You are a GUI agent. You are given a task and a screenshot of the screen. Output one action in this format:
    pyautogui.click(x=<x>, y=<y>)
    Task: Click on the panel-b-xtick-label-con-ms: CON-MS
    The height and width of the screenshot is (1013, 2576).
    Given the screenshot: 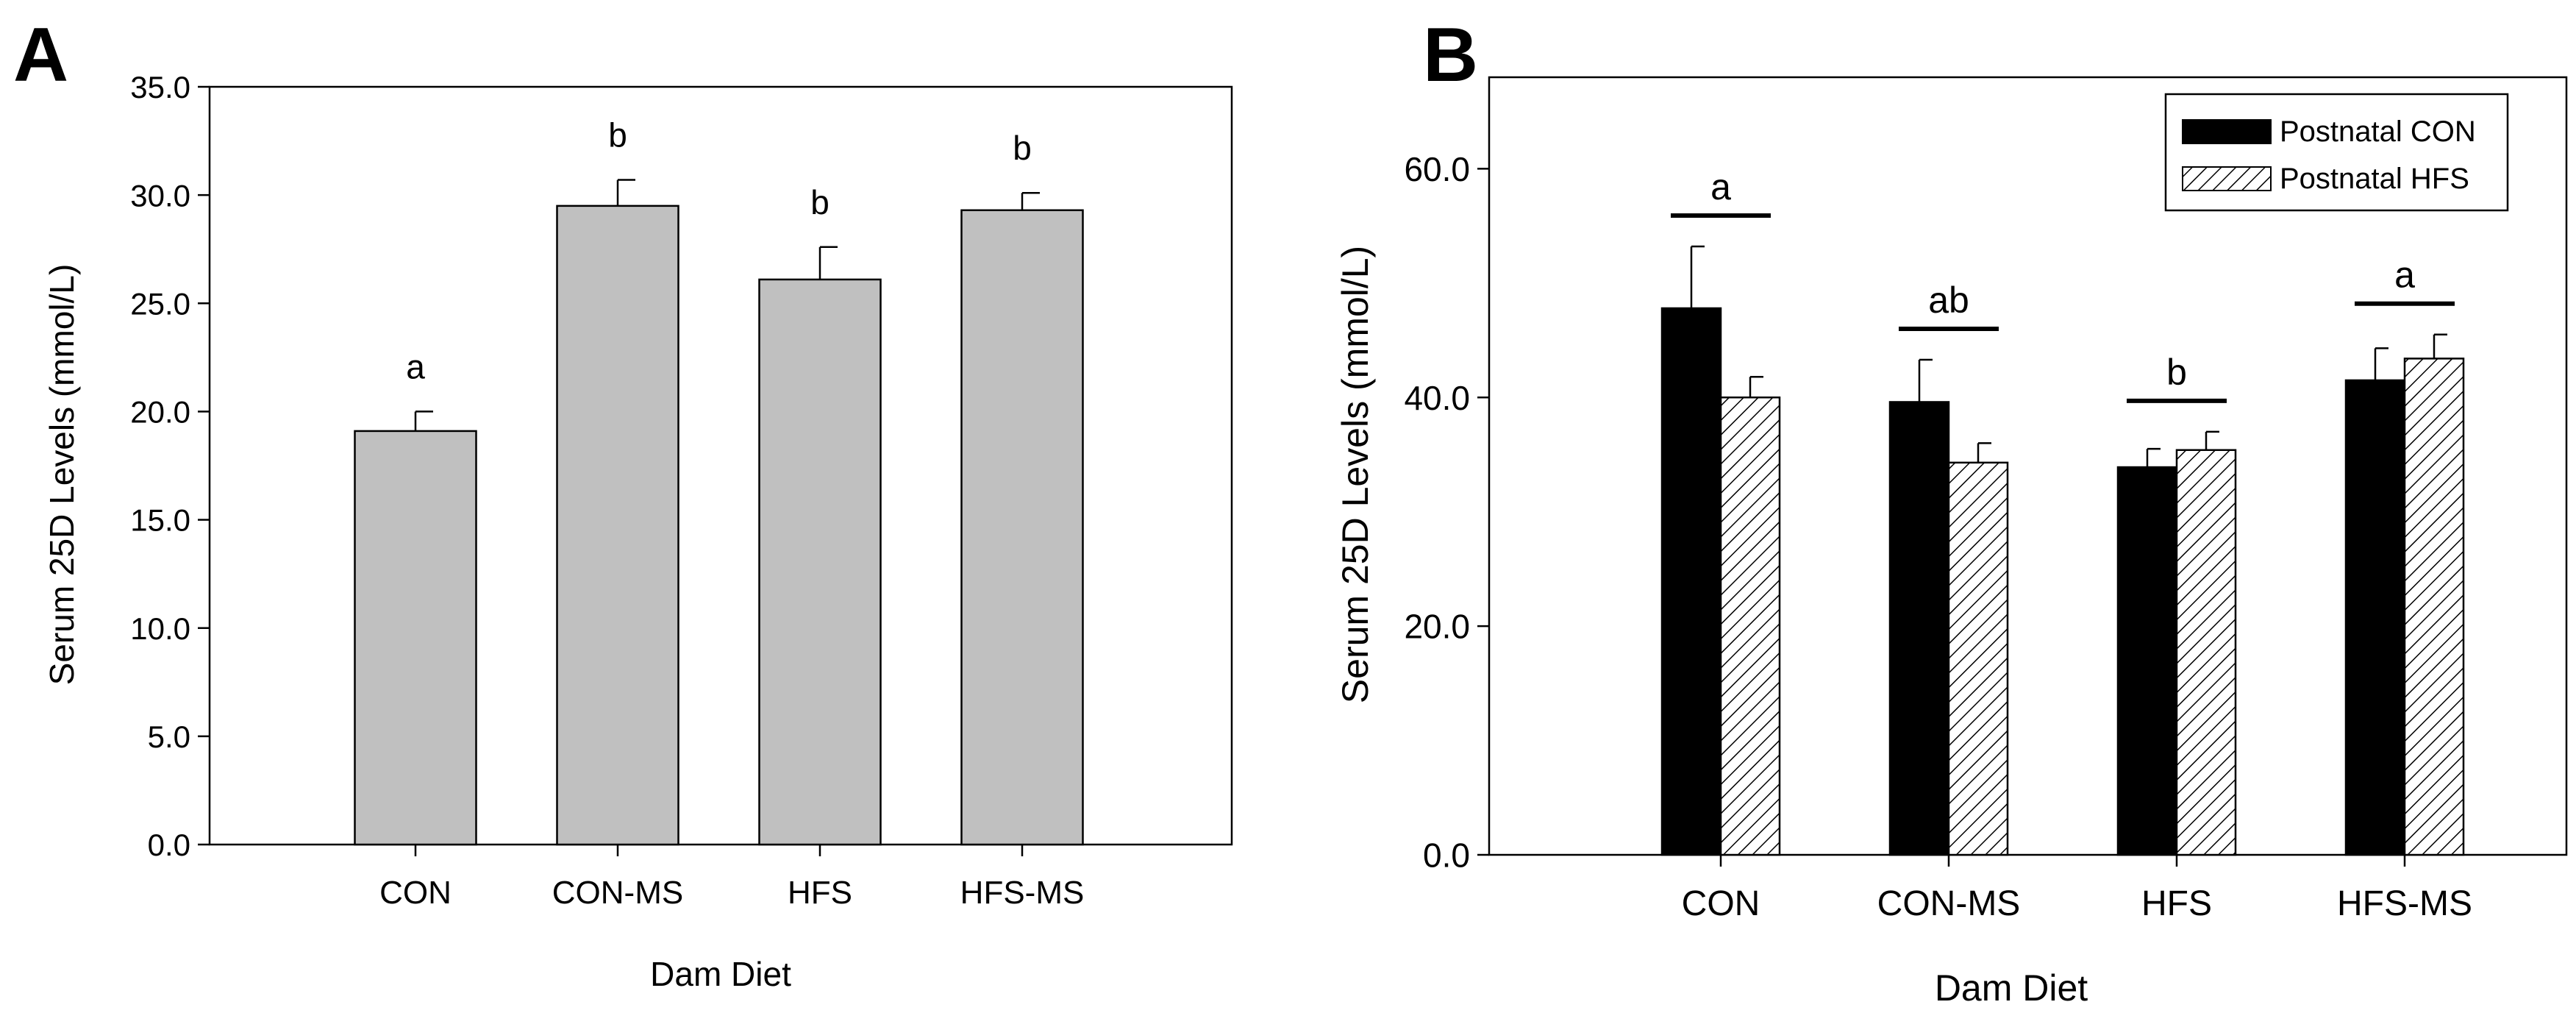 What is the action you would take?
    pyautogui.click(x=1949, y=903)
    